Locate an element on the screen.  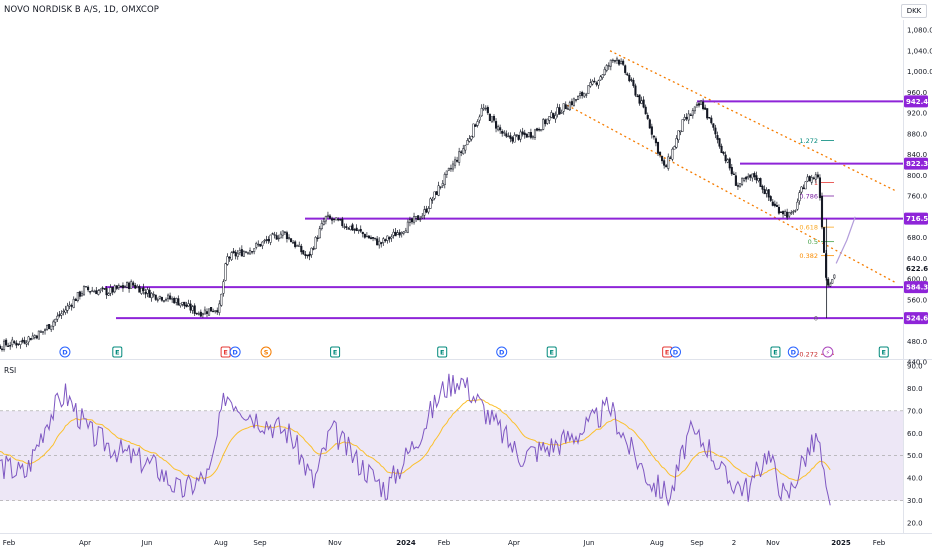
time-tick-label: Feb is located at coordinates (879, 543).